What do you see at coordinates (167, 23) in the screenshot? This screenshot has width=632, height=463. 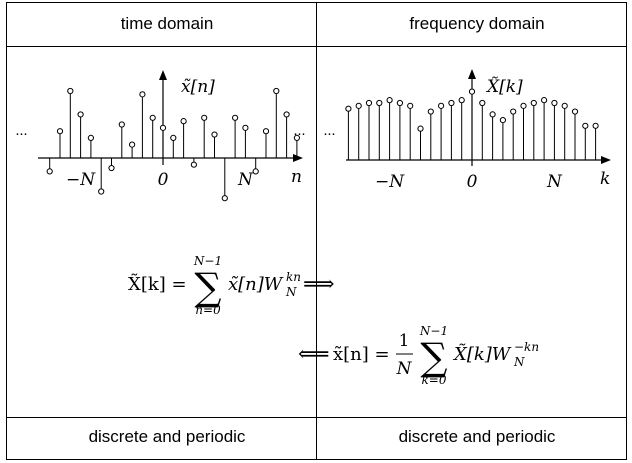 I see `header-time-domain: time domain` at bounding box center [167, 23].